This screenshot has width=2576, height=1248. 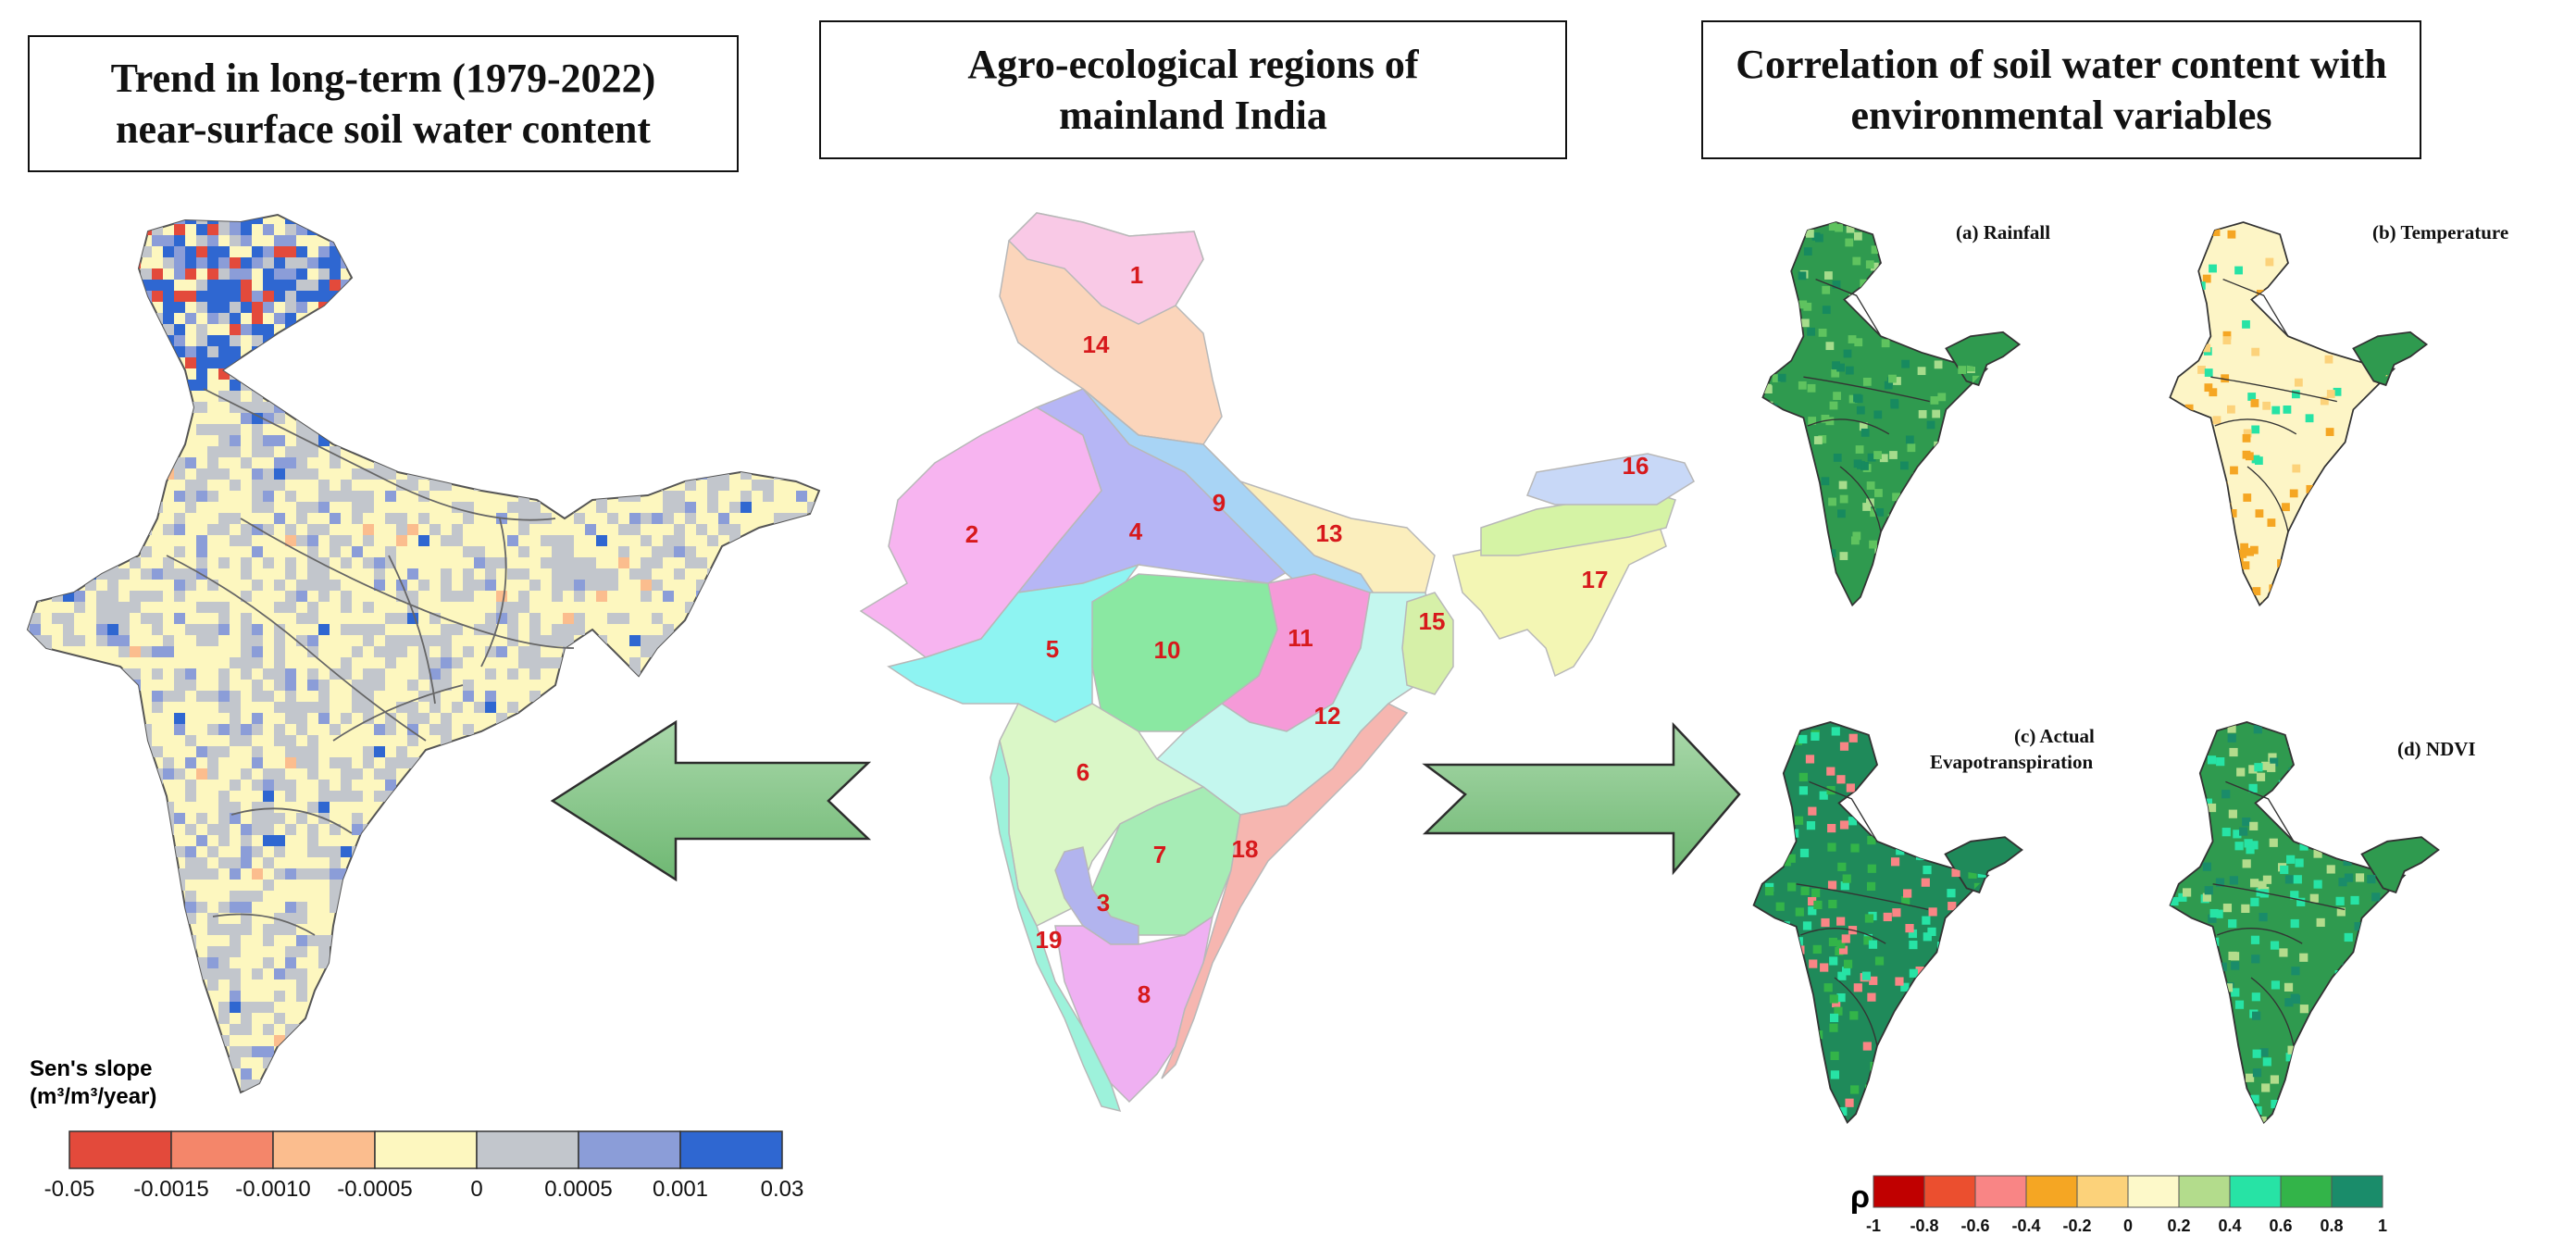 What do you see at coordinates (1300, 638) in the screenshot?
I see `region-label: 11` at bounding box center [1300, 638].